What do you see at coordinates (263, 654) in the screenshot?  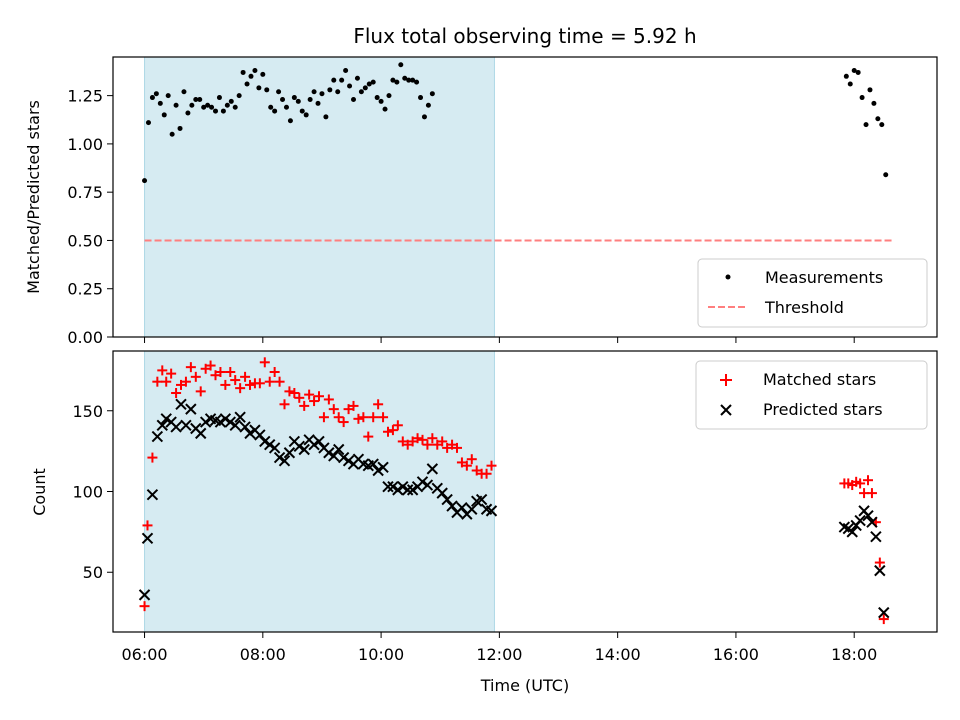 I see `x-tick-label: 08:00` at bounding box center [263, 654].